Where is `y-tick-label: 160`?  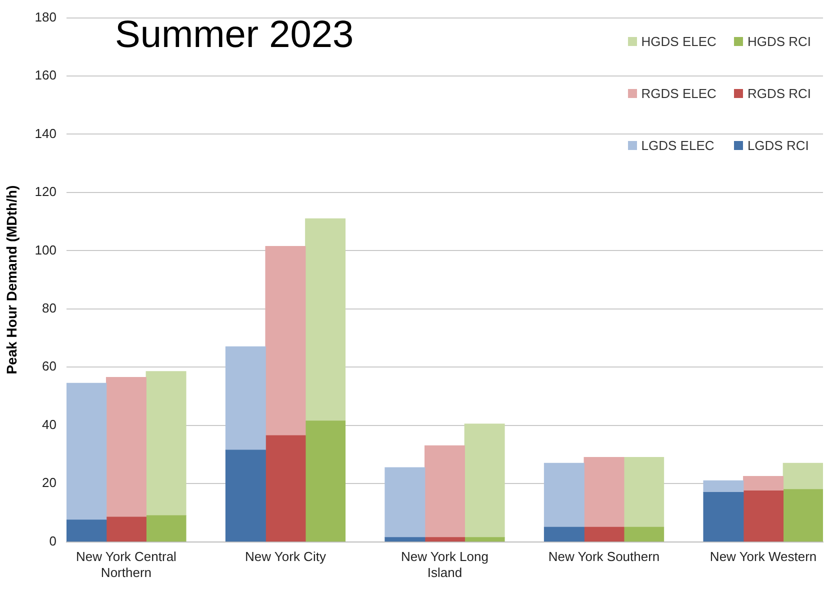 y-tick-label: 160 is located at coordinates (45, 75).